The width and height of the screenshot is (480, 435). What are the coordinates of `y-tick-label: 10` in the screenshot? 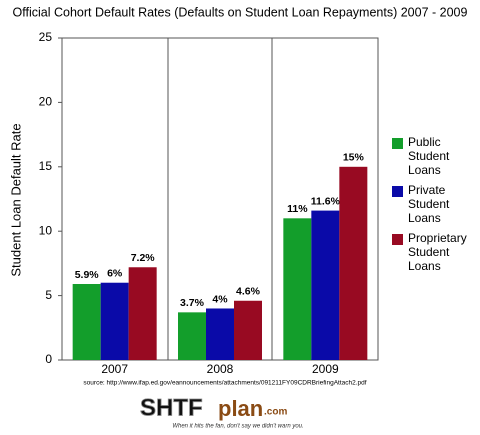 It's located at (46, 230).